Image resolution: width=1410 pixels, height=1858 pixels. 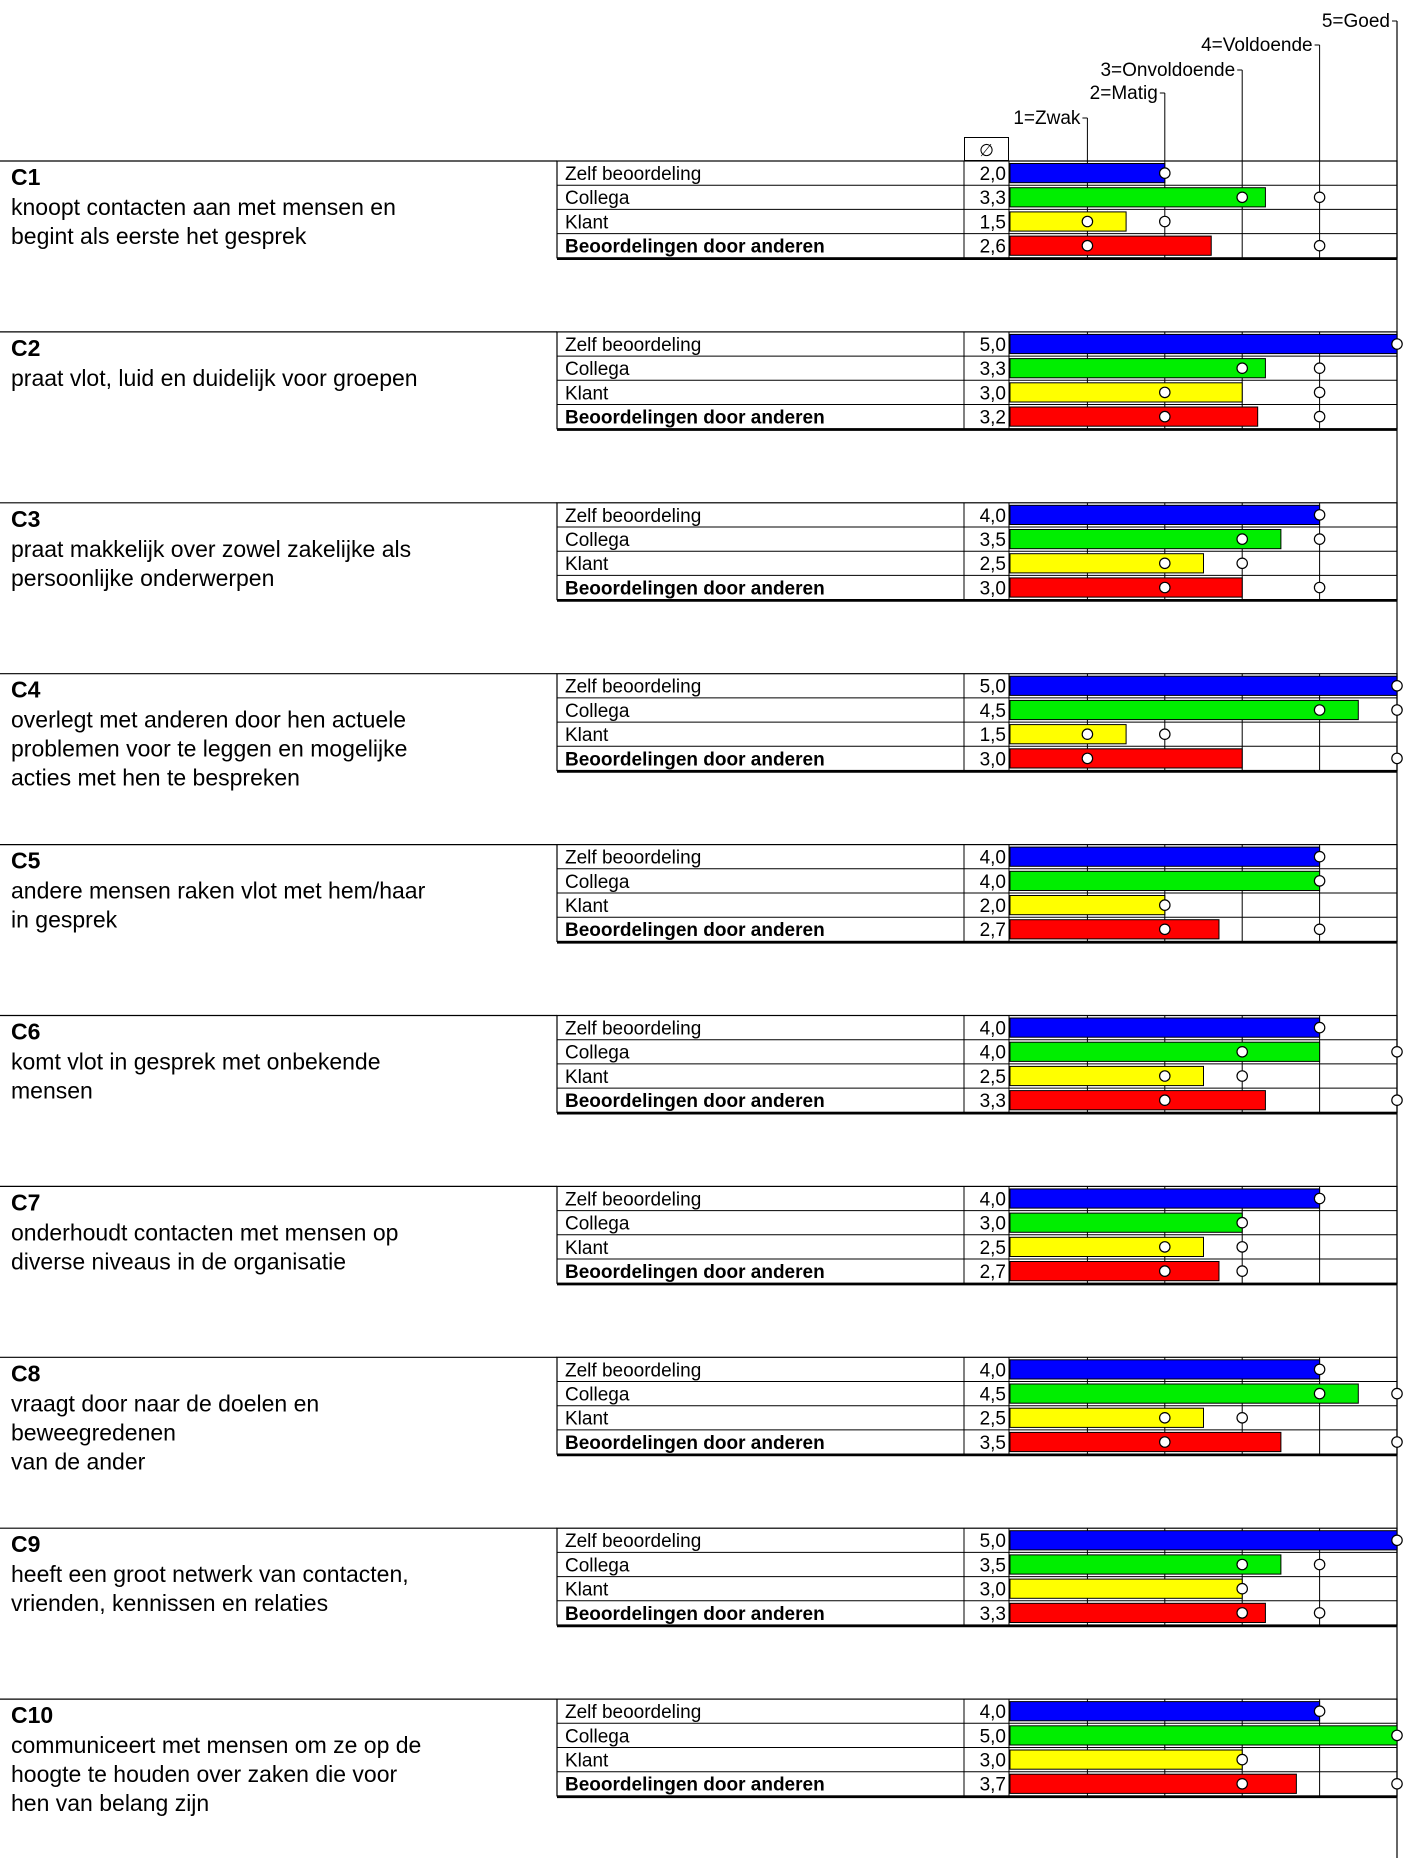 What do you see at coordinates (204, 1232) in the screenshot?
I see `item-description-line: onderhoudt contacten met mensen op` at bounding box center [204, 1232].